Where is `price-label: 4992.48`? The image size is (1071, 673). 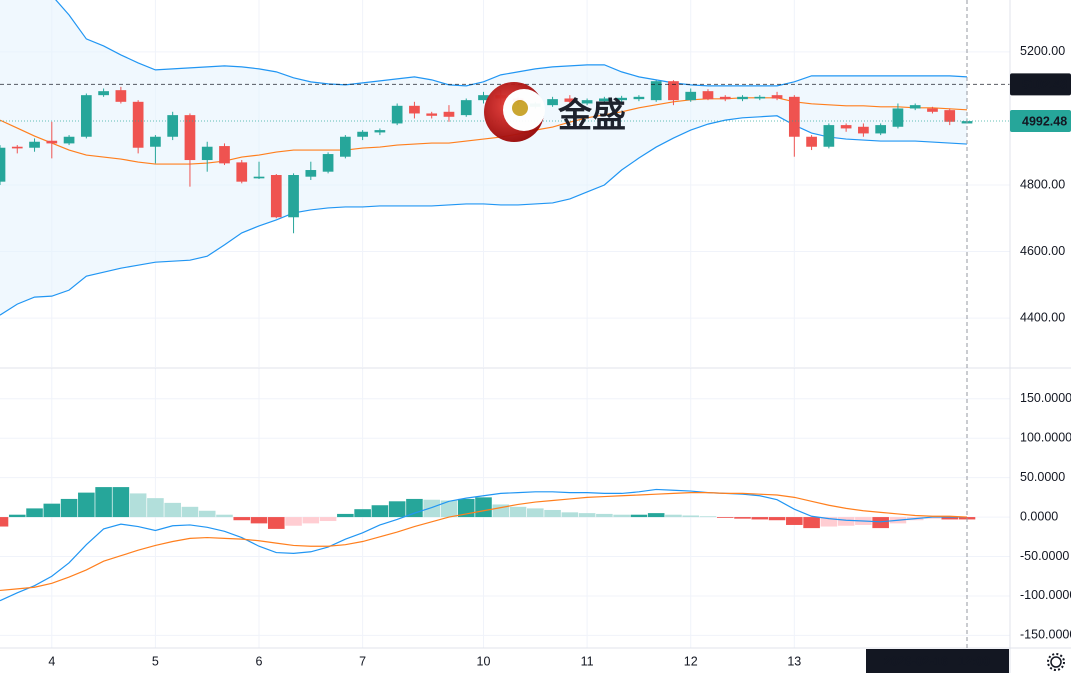
price-label: 4992.48 is located at coordinates (1044, 121).